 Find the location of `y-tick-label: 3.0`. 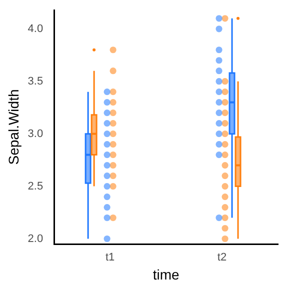

y-tick-label: 3.0 is located at coordinates (36, 134).